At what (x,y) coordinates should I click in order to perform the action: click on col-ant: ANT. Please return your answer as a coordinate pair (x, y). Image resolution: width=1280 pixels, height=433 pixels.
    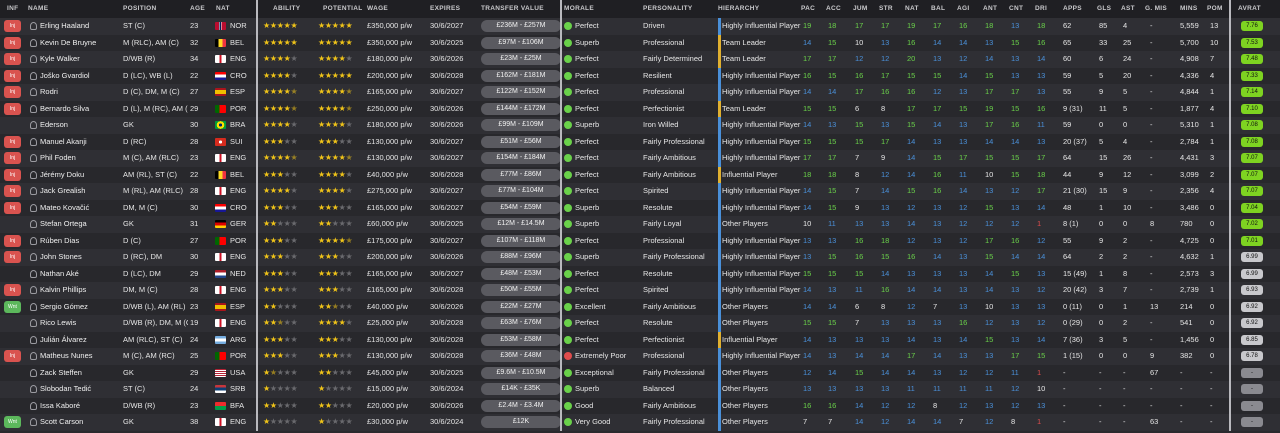
    Looking at the image, I should click on (990, 8).